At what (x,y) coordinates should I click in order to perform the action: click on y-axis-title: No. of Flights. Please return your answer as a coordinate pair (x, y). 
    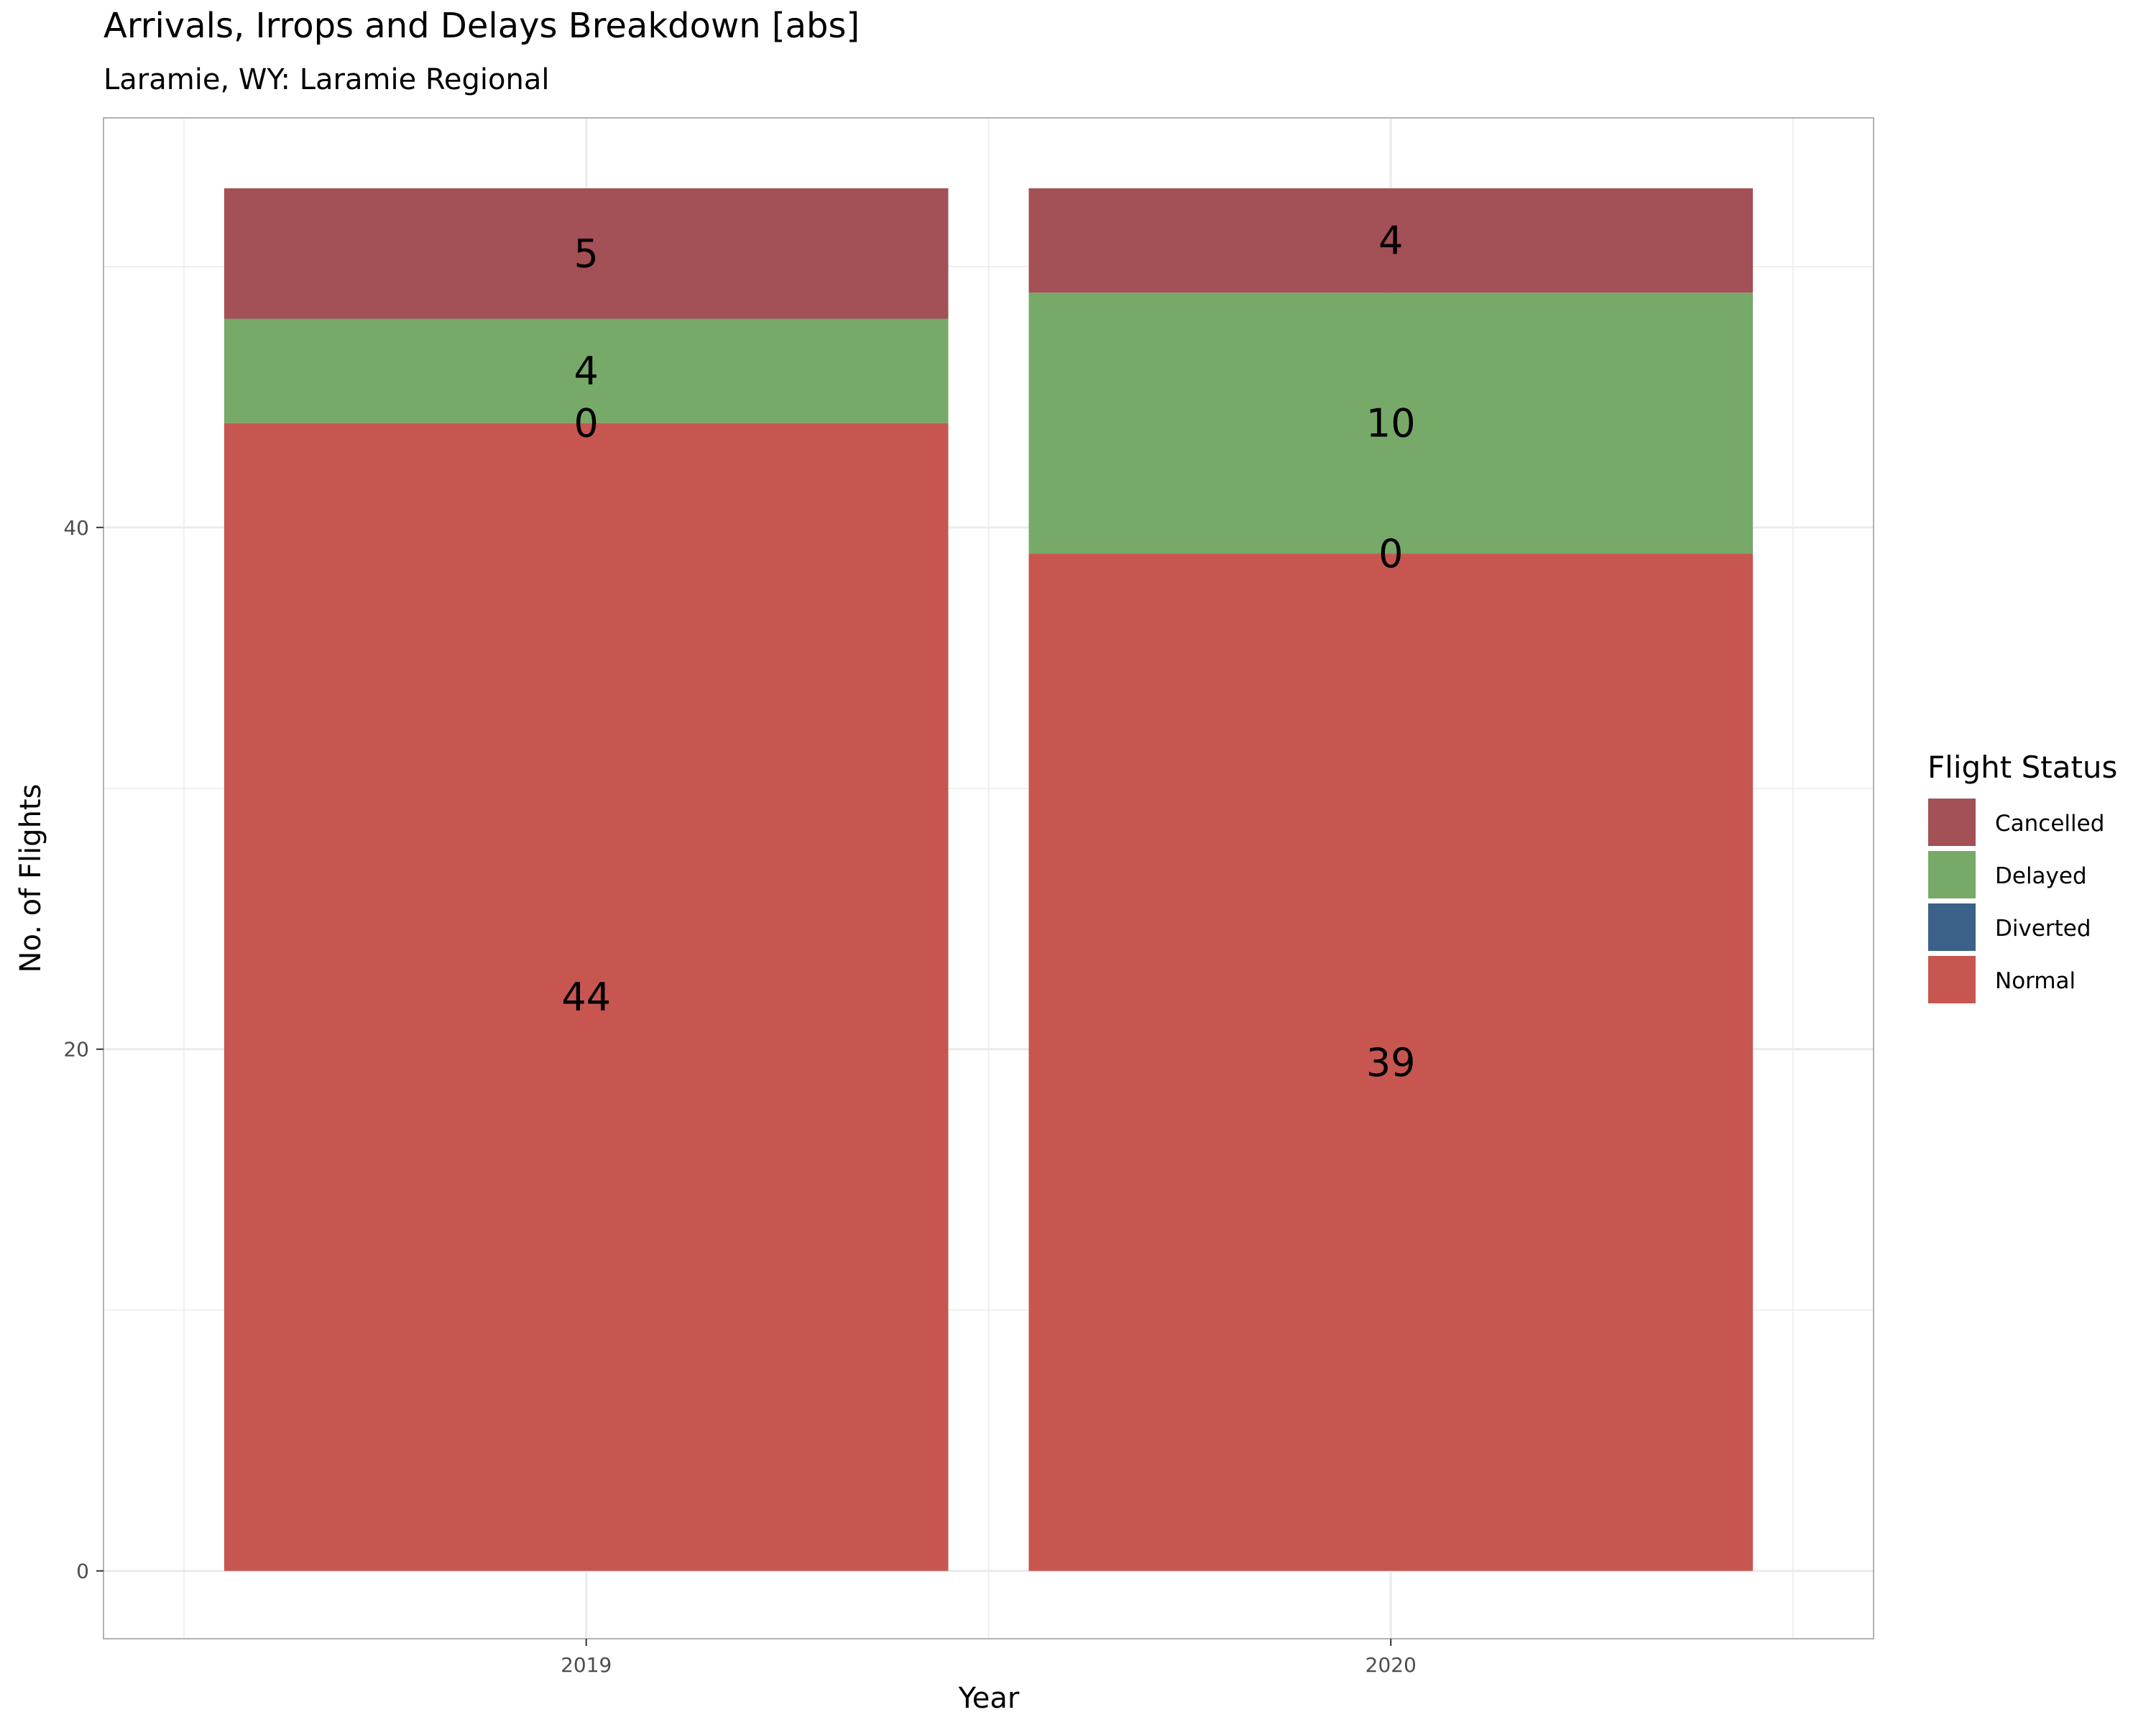
    Looking at the image, I should click on (31, 878).